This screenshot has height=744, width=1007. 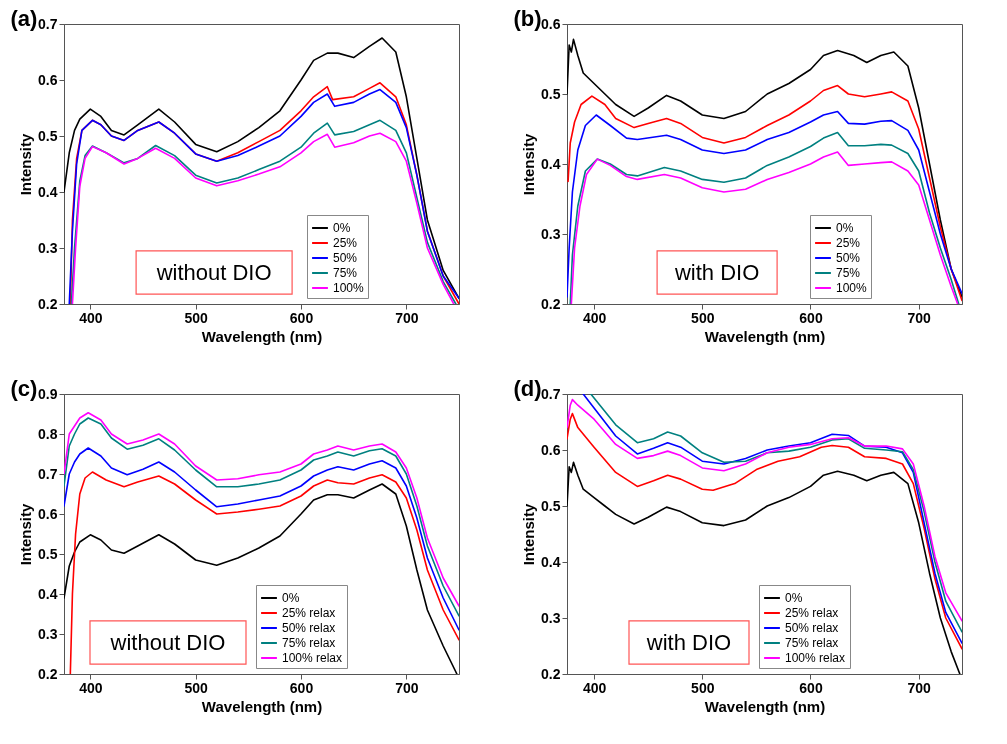 What do you see at coordinates (24, 388) in the screenshot?
I see `chart-title: (c)` at bounding box center [24, 388].